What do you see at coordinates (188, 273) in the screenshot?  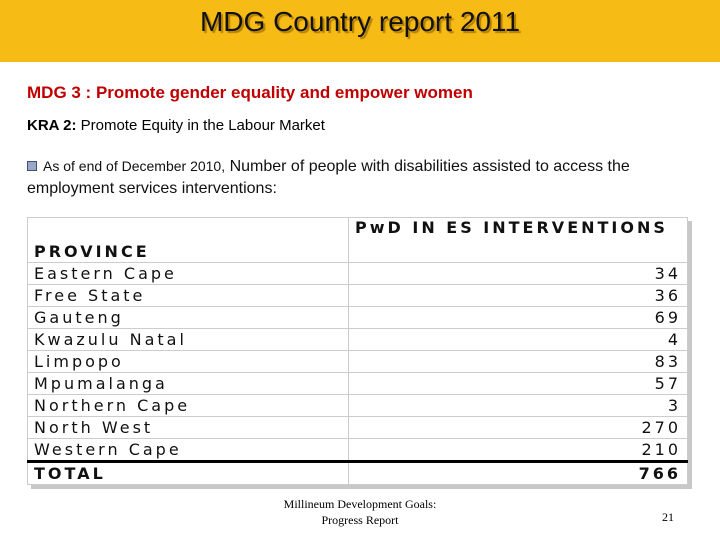 I see `province-cell: Eastern Cape` at bounding box center [188, 273].